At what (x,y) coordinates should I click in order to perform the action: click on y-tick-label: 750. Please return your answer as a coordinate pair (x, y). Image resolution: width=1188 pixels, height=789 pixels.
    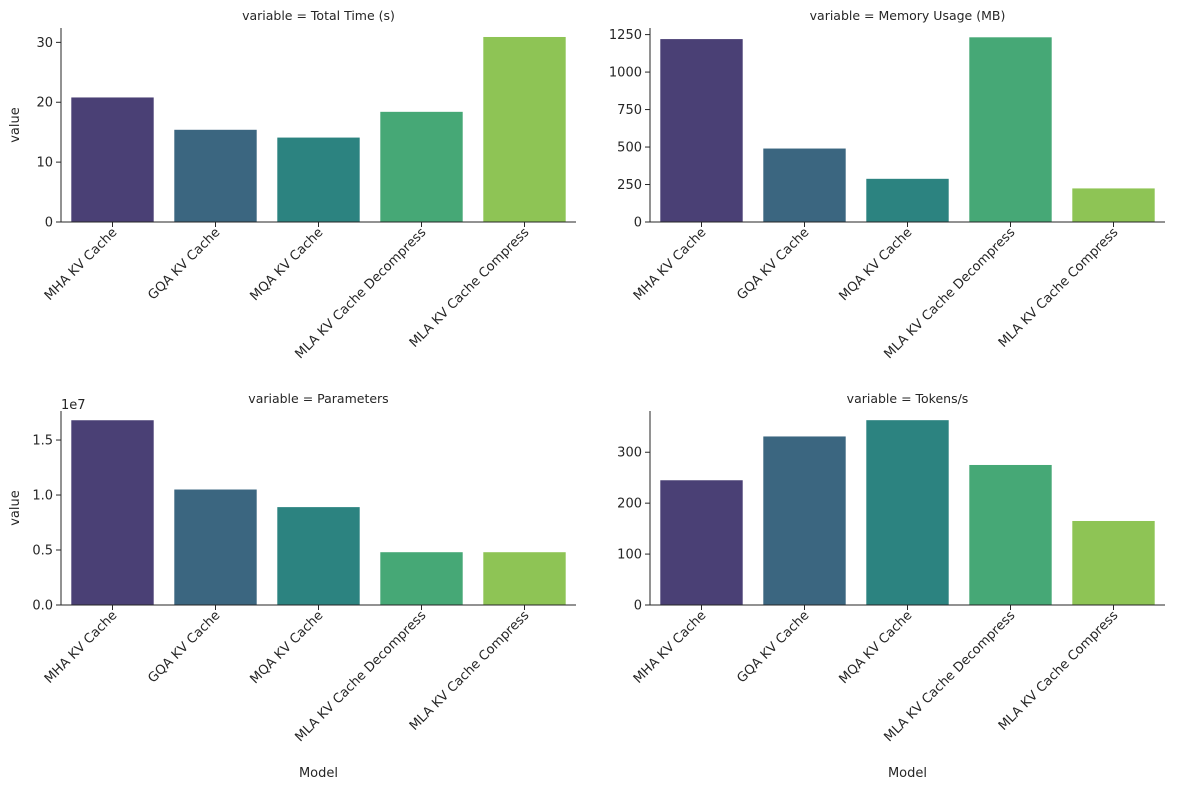
    Looking at the image, I should click on (629, 110).